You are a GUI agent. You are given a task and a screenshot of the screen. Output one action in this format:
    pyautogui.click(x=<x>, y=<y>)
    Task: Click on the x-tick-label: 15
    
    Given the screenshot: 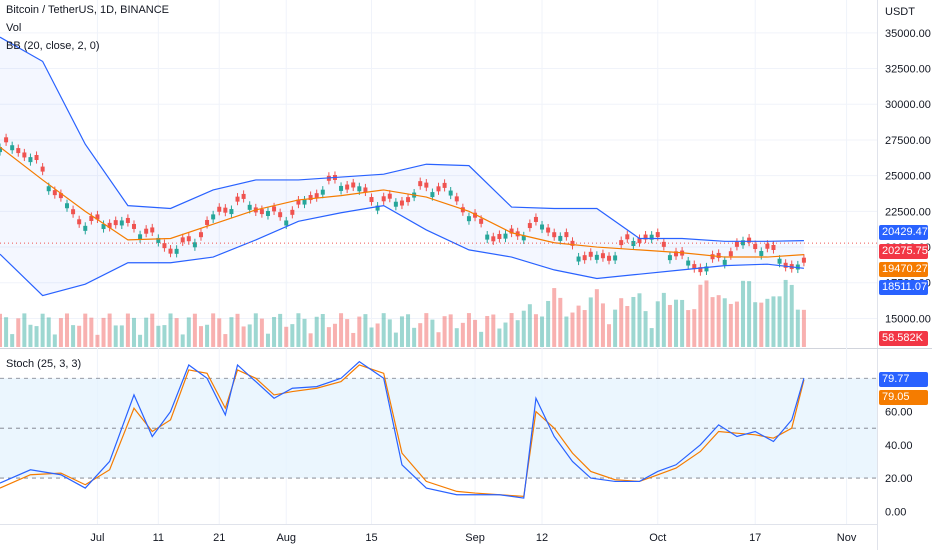 What is the action you would take?
    pyautogui.click(x=371, y=538)
    